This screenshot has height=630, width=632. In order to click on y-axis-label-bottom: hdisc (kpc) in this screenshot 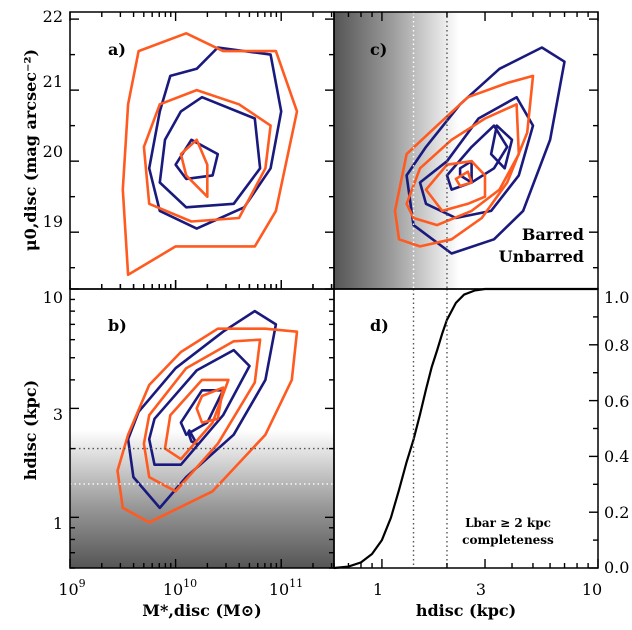, I will do `click(30, 430)`.